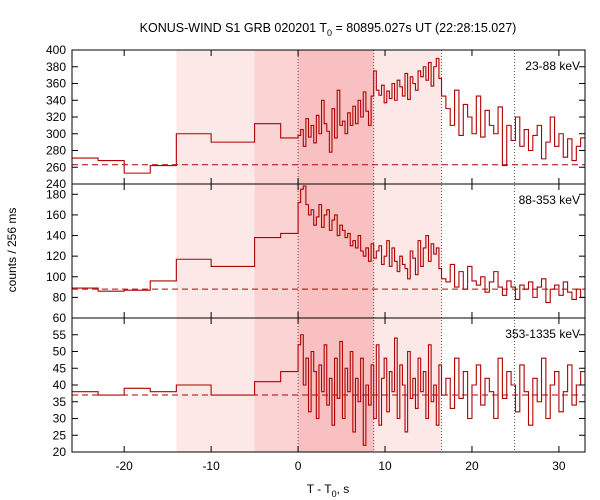 This screenshot has height=500, width=600. Describe the element at coordinates (234, 28) in the screenshot. I see `chart-title-main: KONUS-WIND S1 GRB 020201 T` at that location.